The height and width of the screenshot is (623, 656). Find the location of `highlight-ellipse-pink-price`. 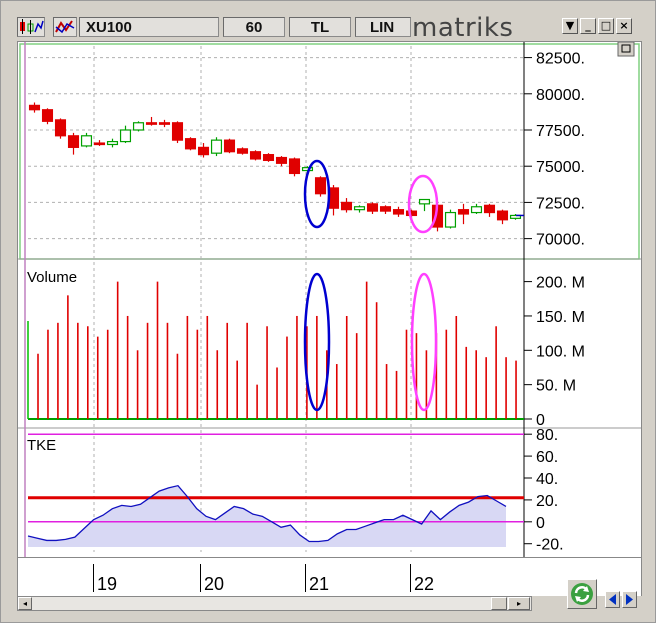

highlight-ellipse-pink-price is located at coordinates (423, 204).